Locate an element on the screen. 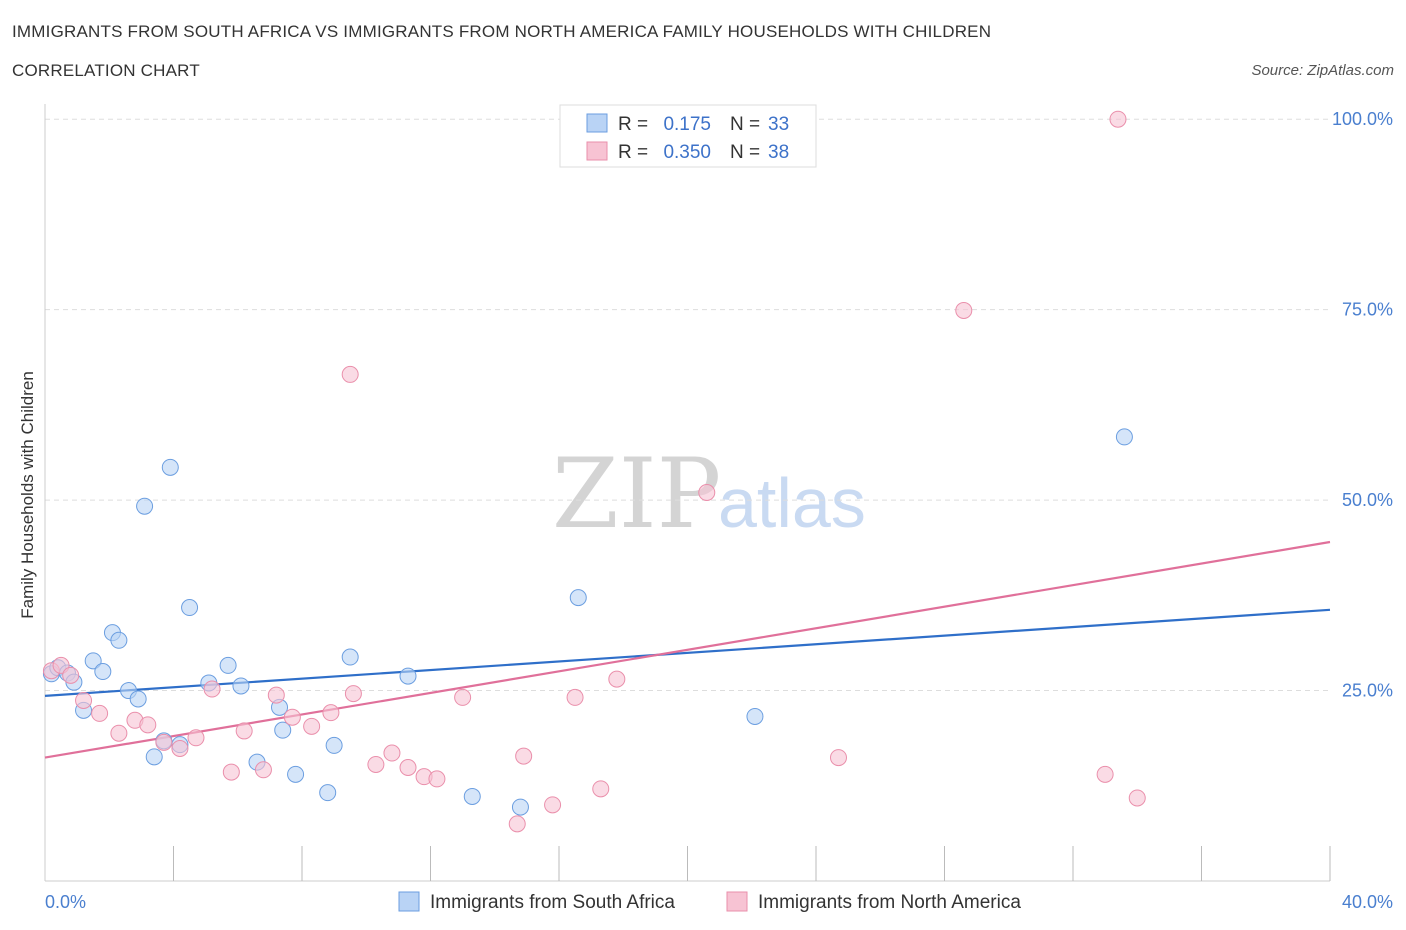 This screenshot has height=930, width=1406. legend-swatch-south-africa is located at coordinates (597, 123).